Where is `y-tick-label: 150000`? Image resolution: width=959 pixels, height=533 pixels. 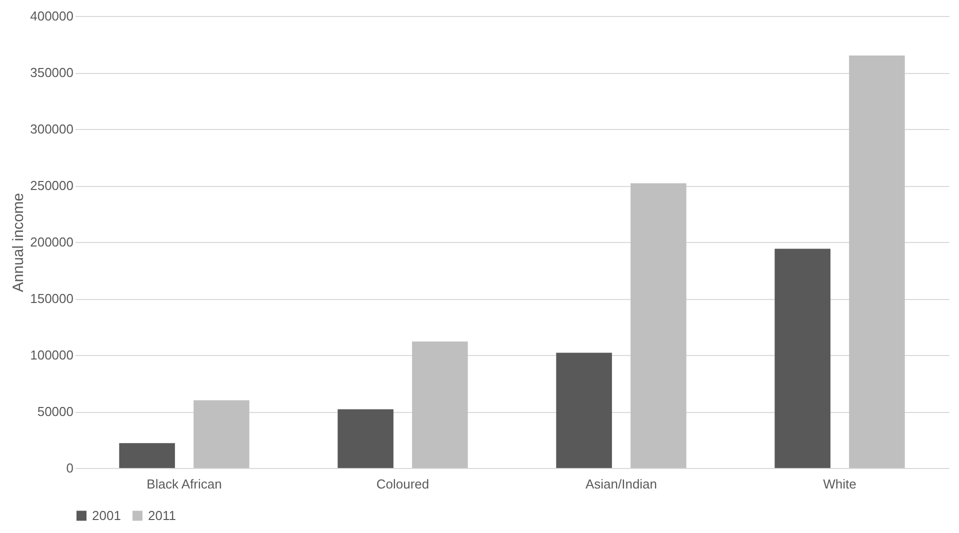 y-tick-label: 150000 is located at coordinates (52, 298).